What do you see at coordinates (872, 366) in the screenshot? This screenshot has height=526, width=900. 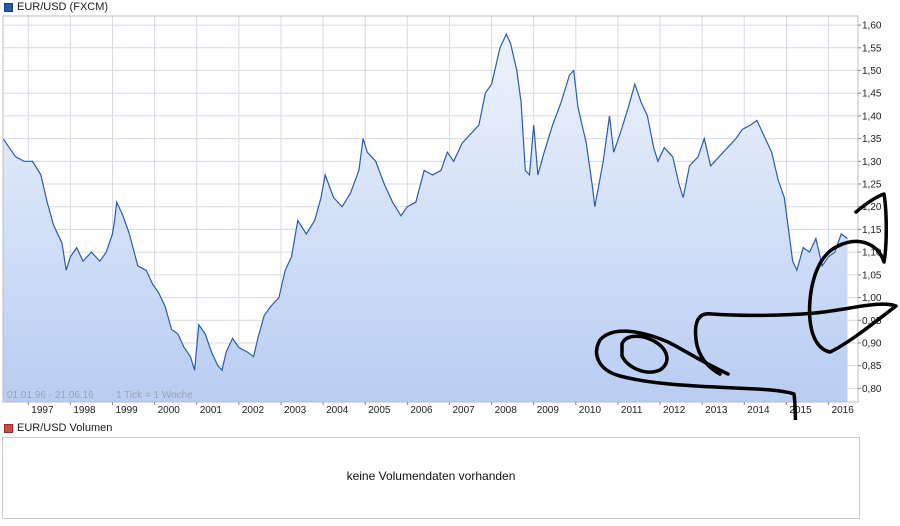 I see `y-tick-label: 0,85` at bounding box center [872, 366].